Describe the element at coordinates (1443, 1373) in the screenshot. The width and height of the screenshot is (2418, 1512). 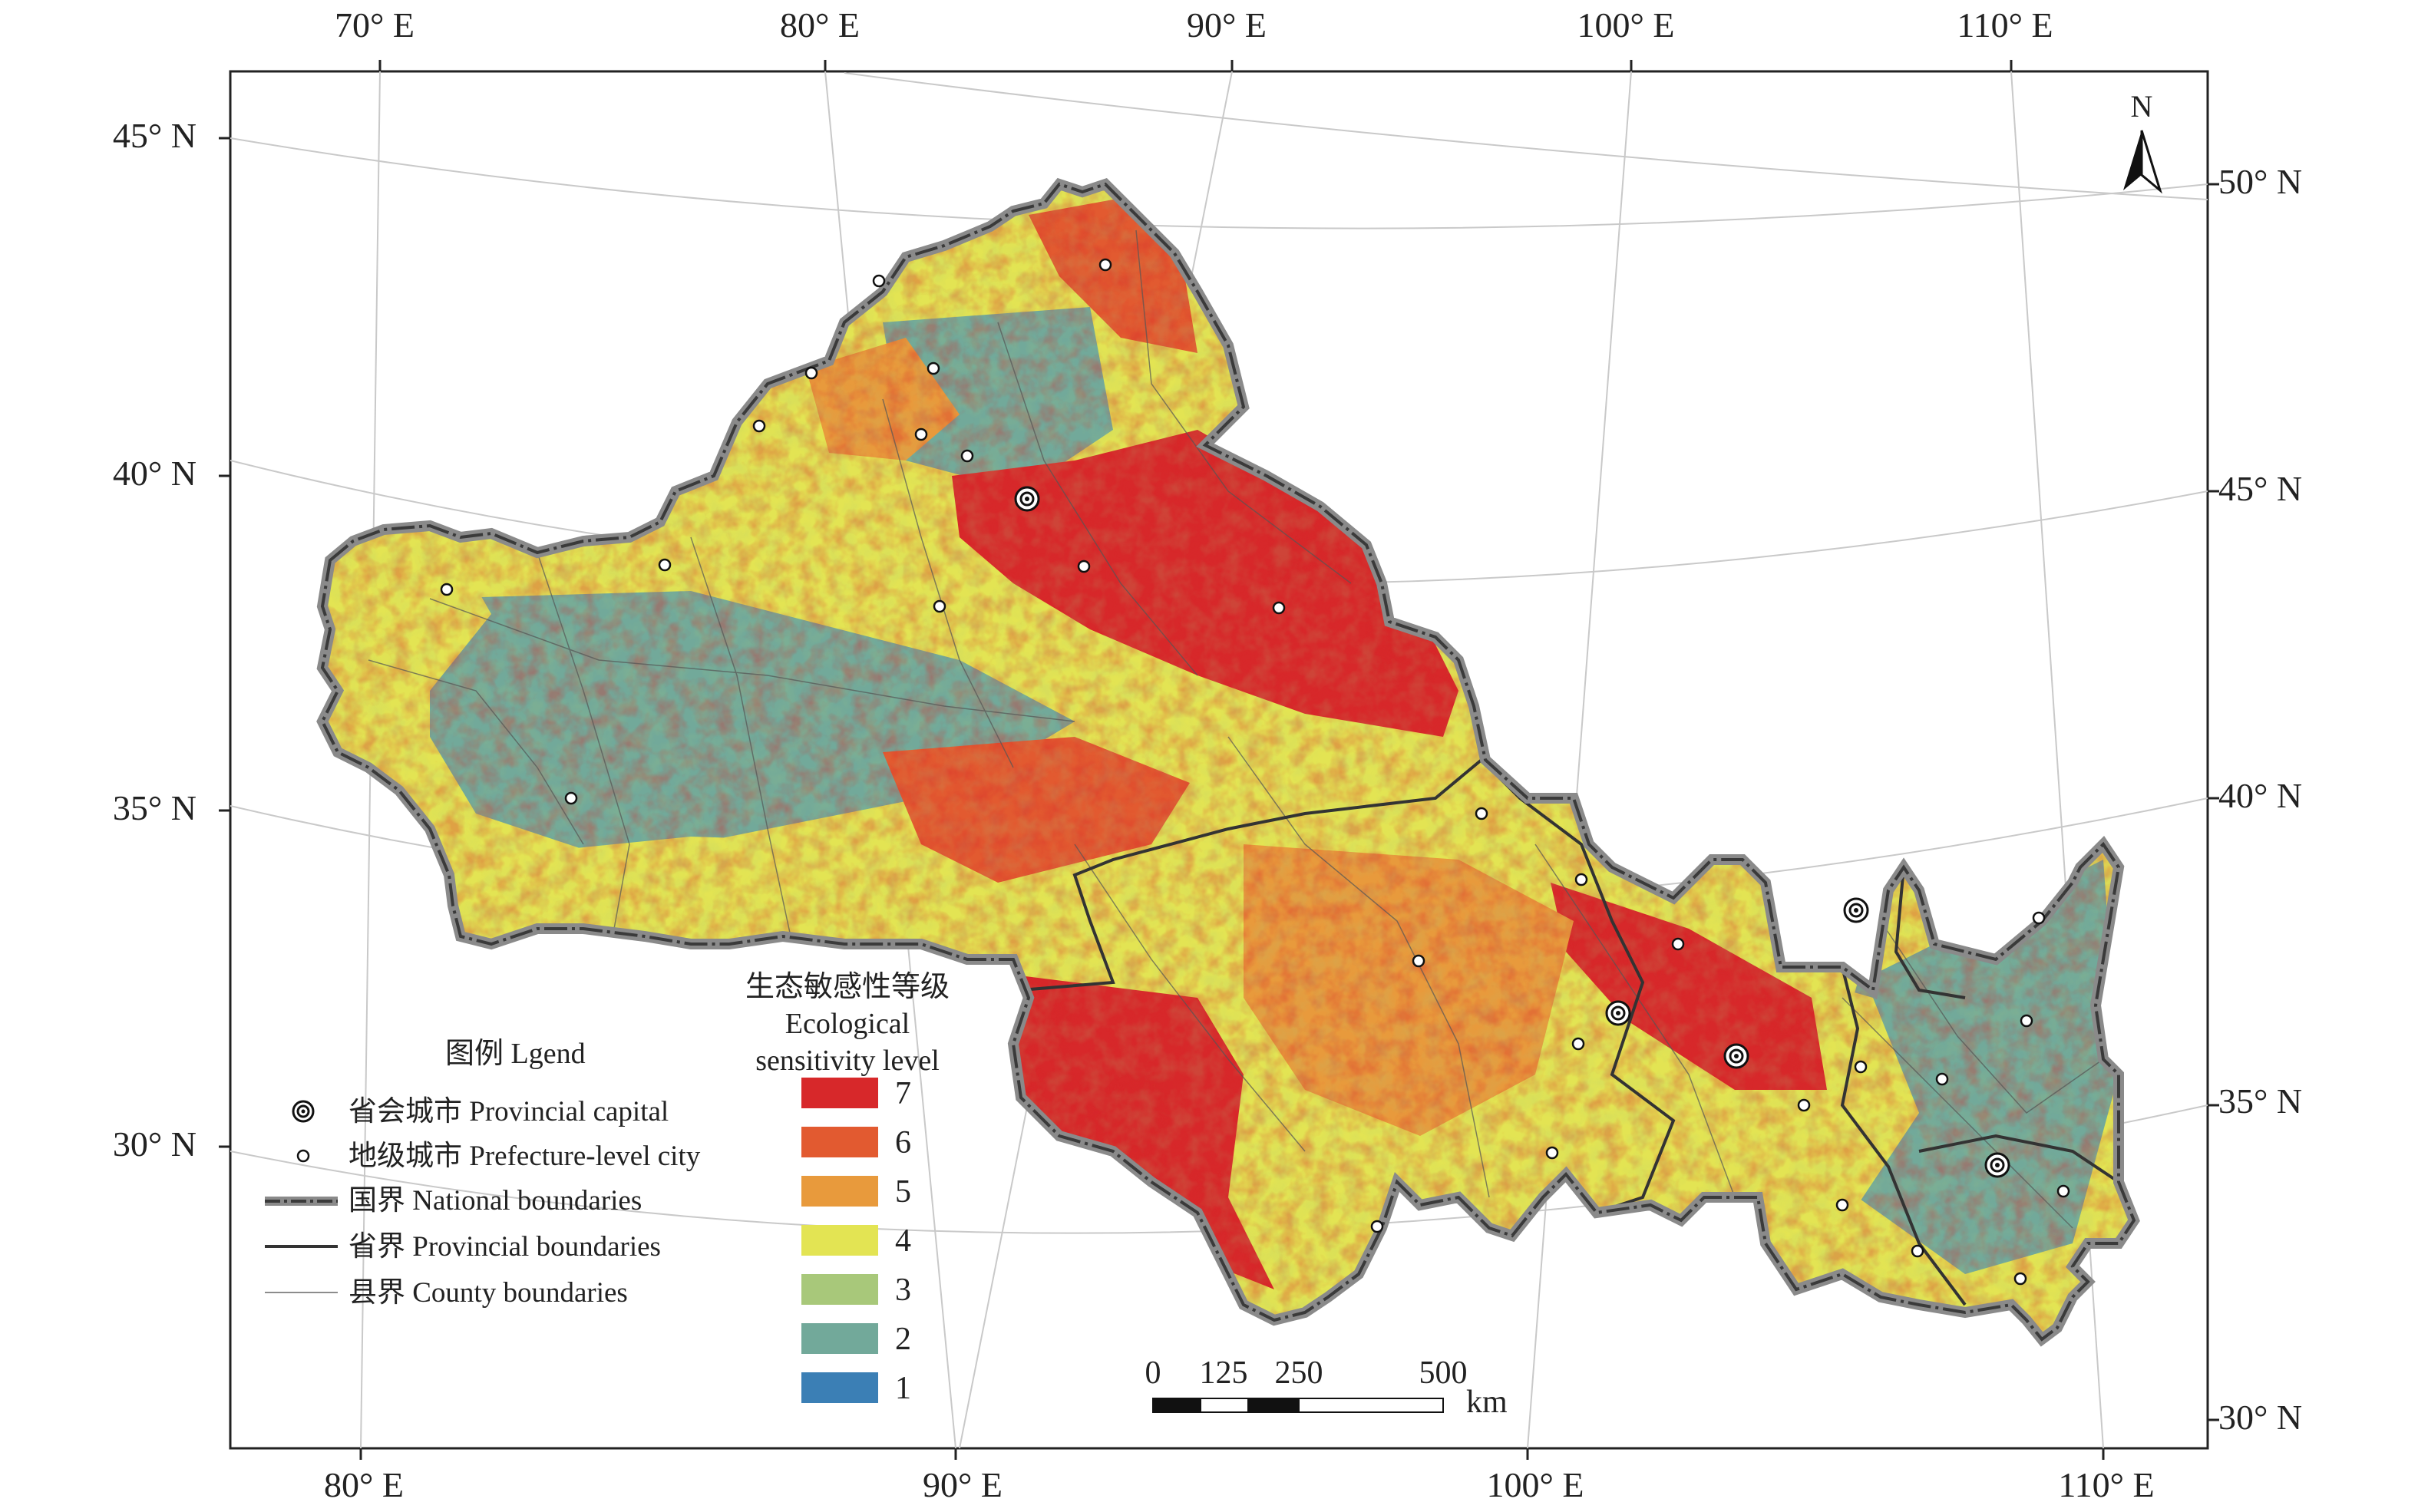
I see `scale-tick-label: 500` at that location.